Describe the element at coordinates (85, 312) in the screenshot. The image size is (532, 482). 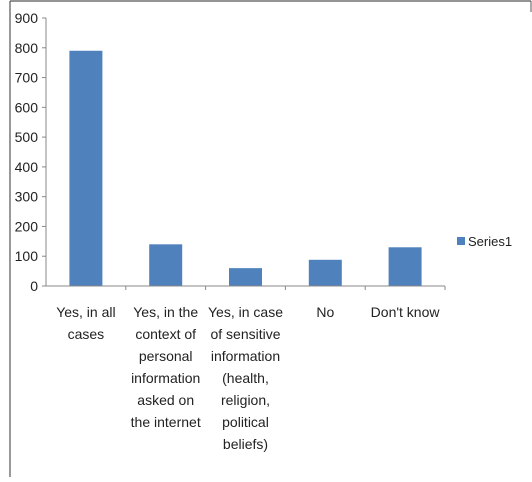
I see `x-tick-label-line: Yes, in all` at that location.